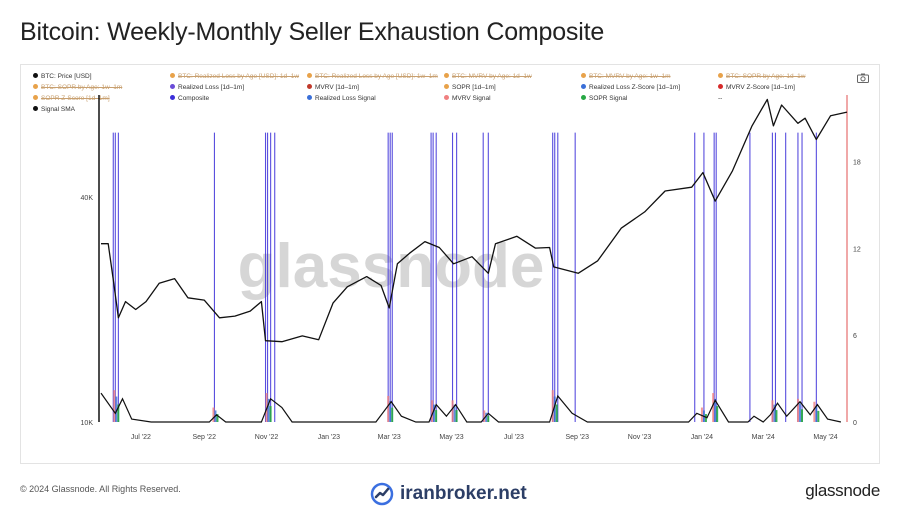 The image size is (900, 518). What do you see at coordinates (640, 437) in the screenshot?
I see `x-tick-label: Nov '23` at bounding box center [640, 437].